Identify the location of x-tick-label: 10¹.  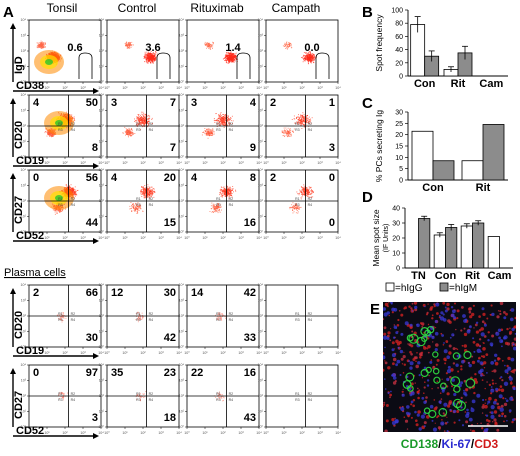
(125, 163).